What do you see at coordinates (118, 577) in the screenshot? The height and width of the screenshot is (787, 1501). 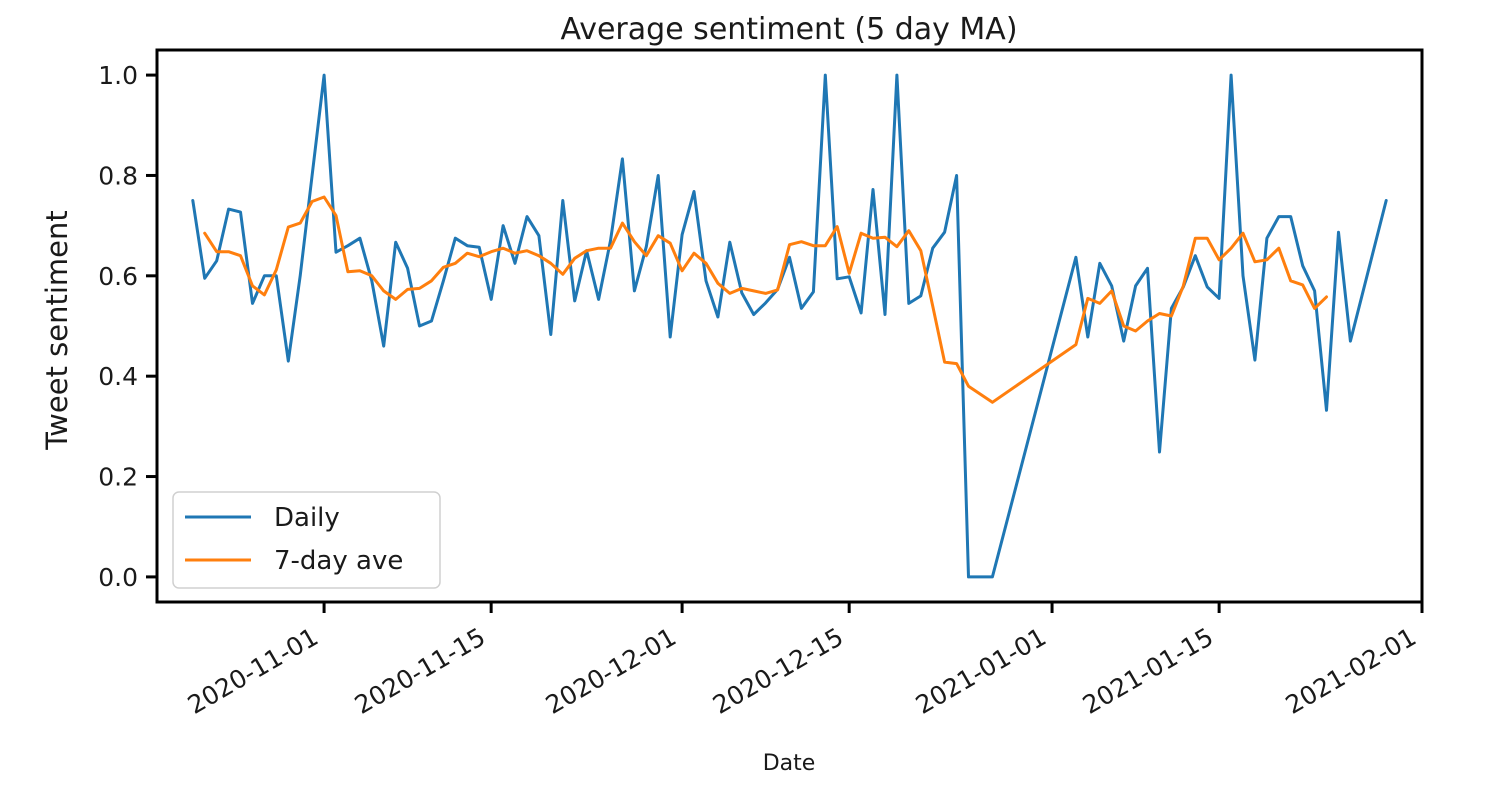 I see `y-tick-label: 0.0` at bounding box center [118, 577].